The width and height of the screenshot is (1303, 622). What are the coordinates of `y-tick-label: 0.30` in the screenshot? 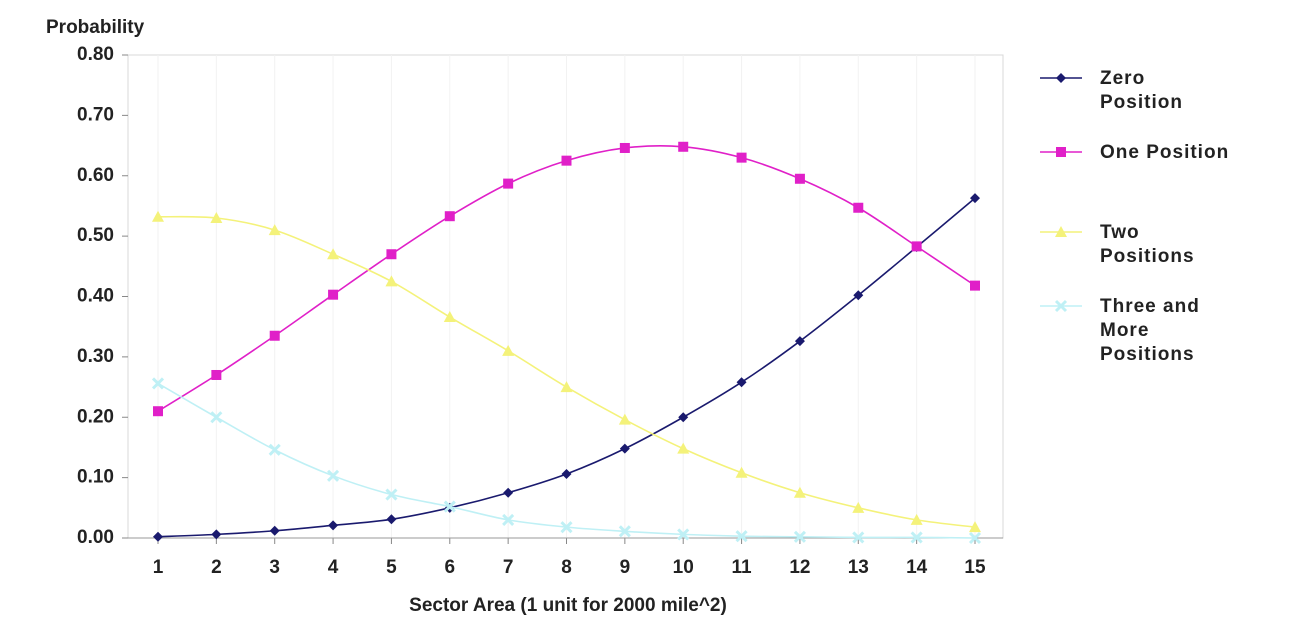 It's located at (95, 356).